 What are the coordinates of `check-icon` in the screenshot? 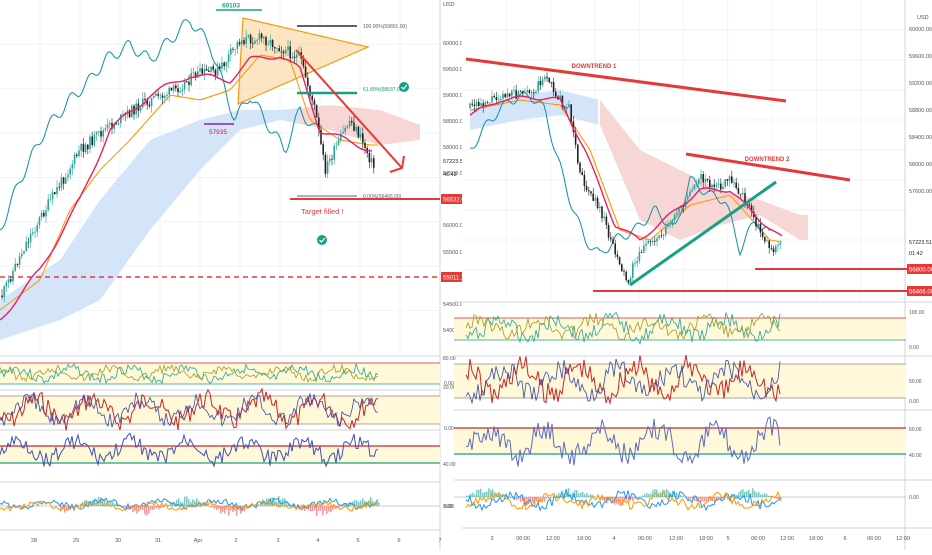 It's located at (322, 240).